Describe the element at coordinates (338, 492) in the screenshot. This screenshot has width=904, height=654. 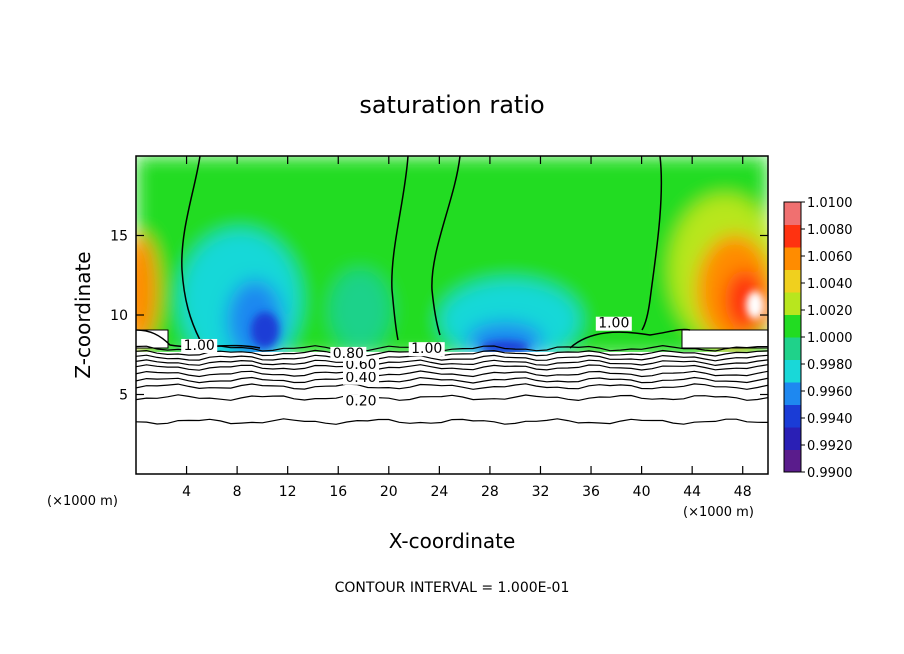
I see `x-tick-label: 16` at that location.